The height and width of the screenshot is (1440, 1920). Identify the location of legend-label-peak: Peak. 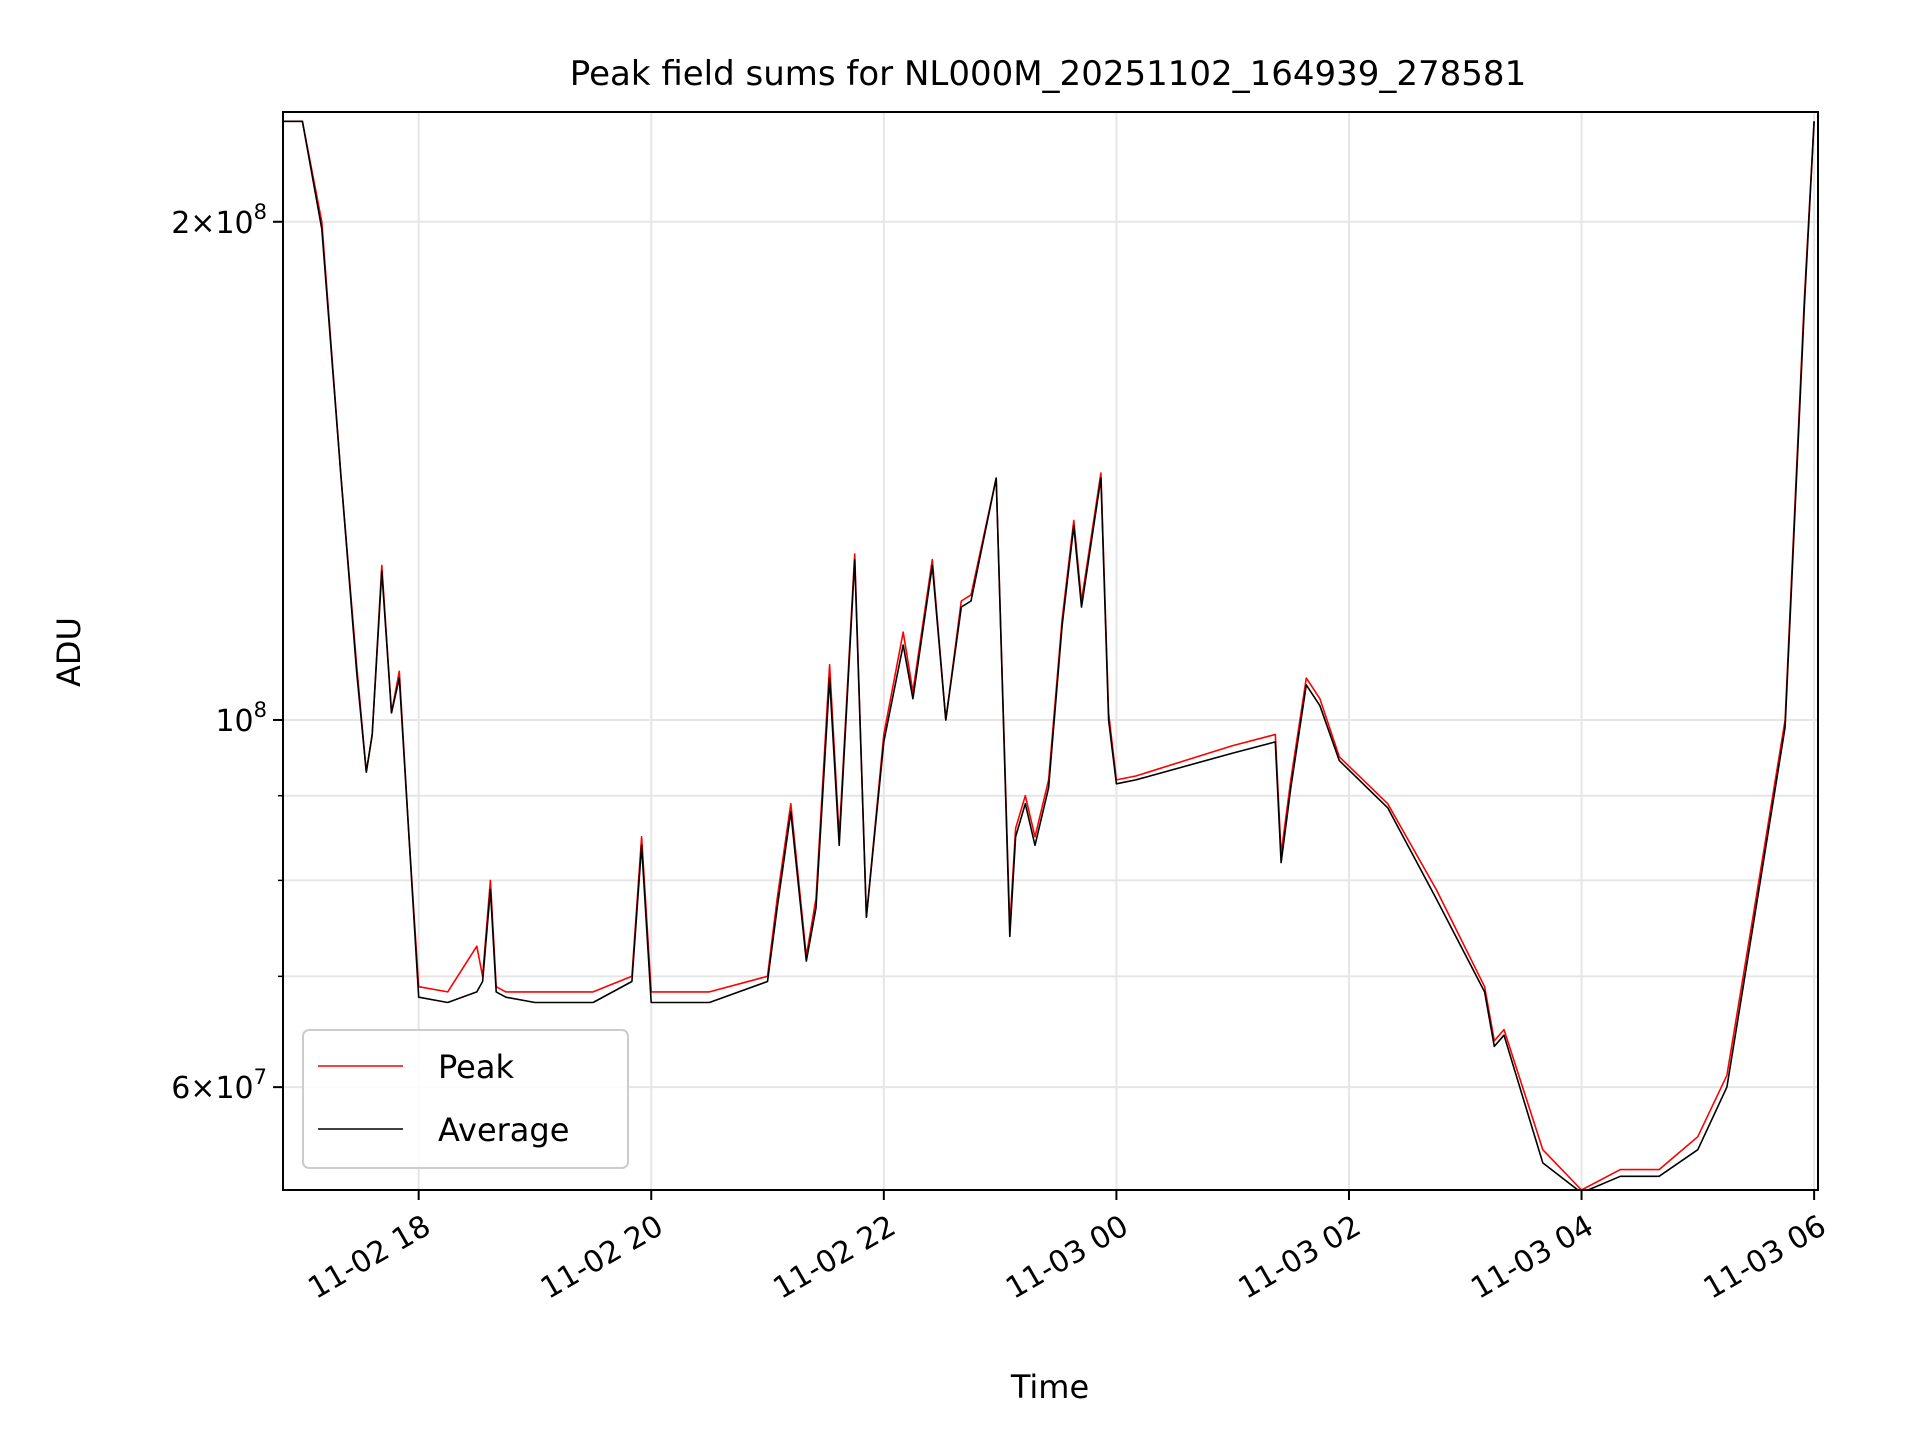
(476, 1067).